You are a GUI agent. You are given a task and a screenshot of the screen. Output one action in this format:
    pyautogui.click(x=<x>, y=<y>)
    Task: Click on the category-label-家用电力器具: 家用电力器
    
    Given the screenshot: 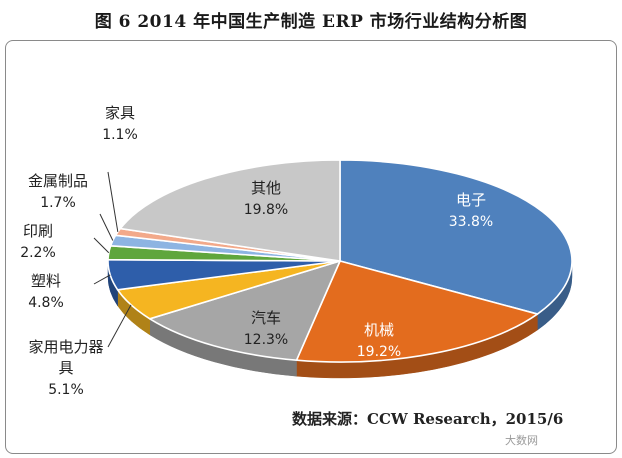 What is the action you would take?
    pyautogui.click(x=65, y=347)
    